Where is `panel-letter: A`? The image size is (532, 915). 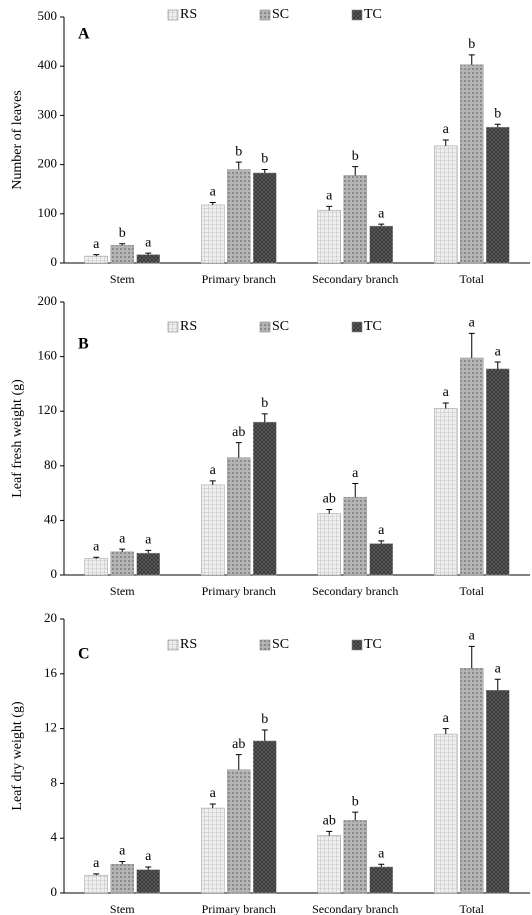 panel-letter: A is located at coordinates (84, 34).